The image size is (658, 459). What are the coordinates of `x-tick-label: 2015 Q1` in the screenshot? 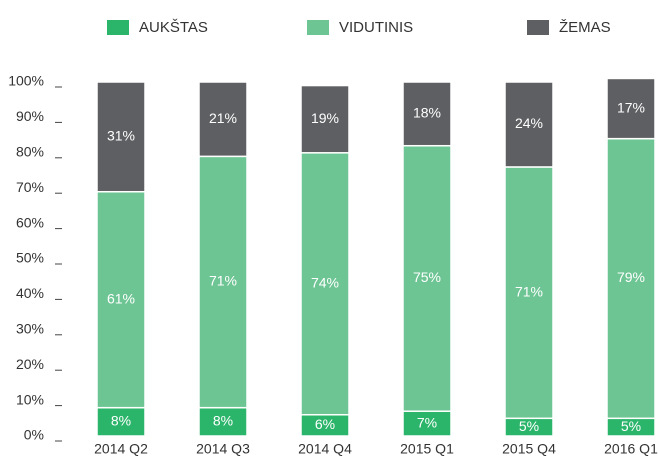 It's located at (427, 449).